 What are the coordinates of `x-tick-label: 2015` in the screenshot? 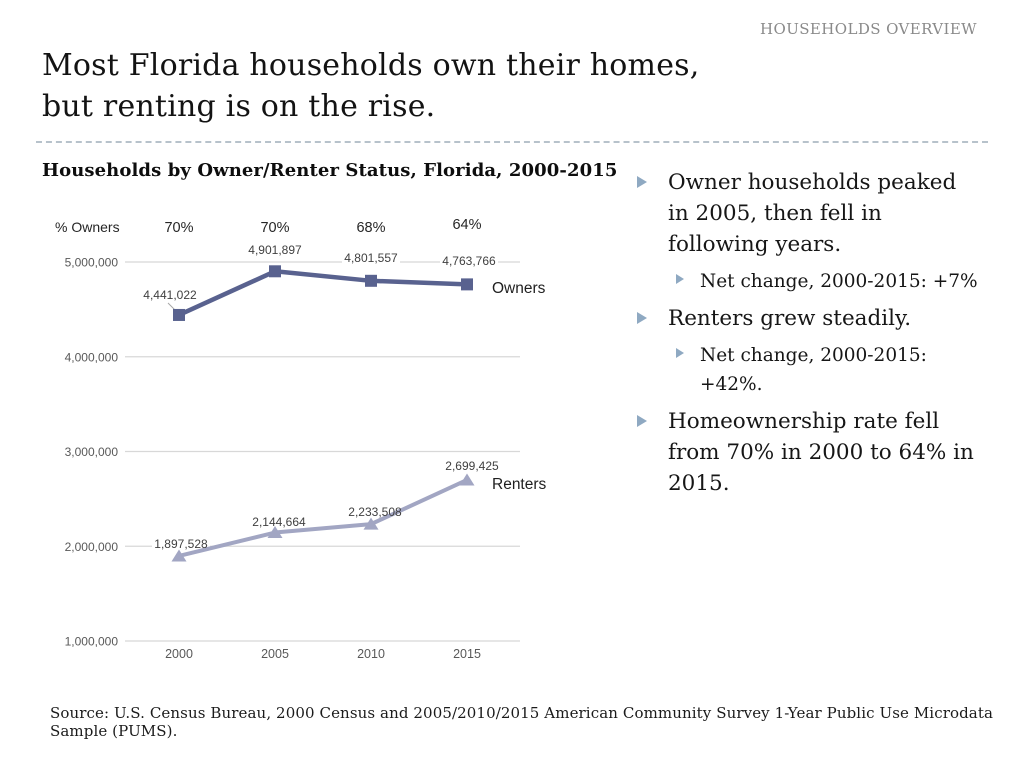 It's located at (467, 654).